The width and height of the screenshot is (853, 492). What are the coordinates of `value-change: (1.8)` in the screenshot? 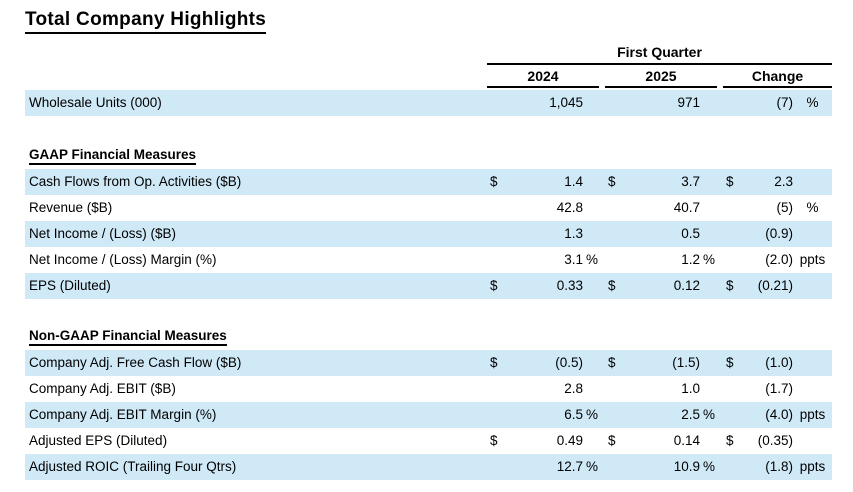 It's located at (779, 467).